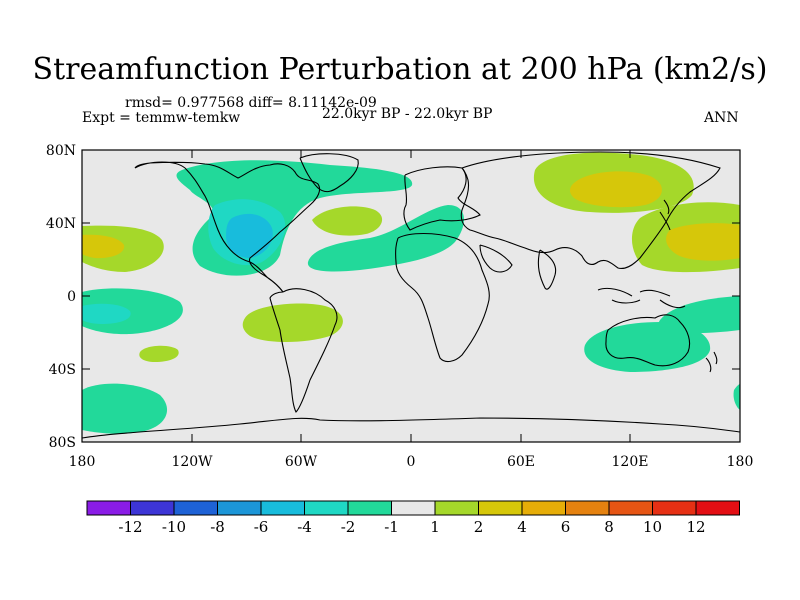 The width and height of the screenshot is (800, 600). Describe the element at coordinates (304, 527) in the screenshot. I see `colorbar-label: -4` at that location.